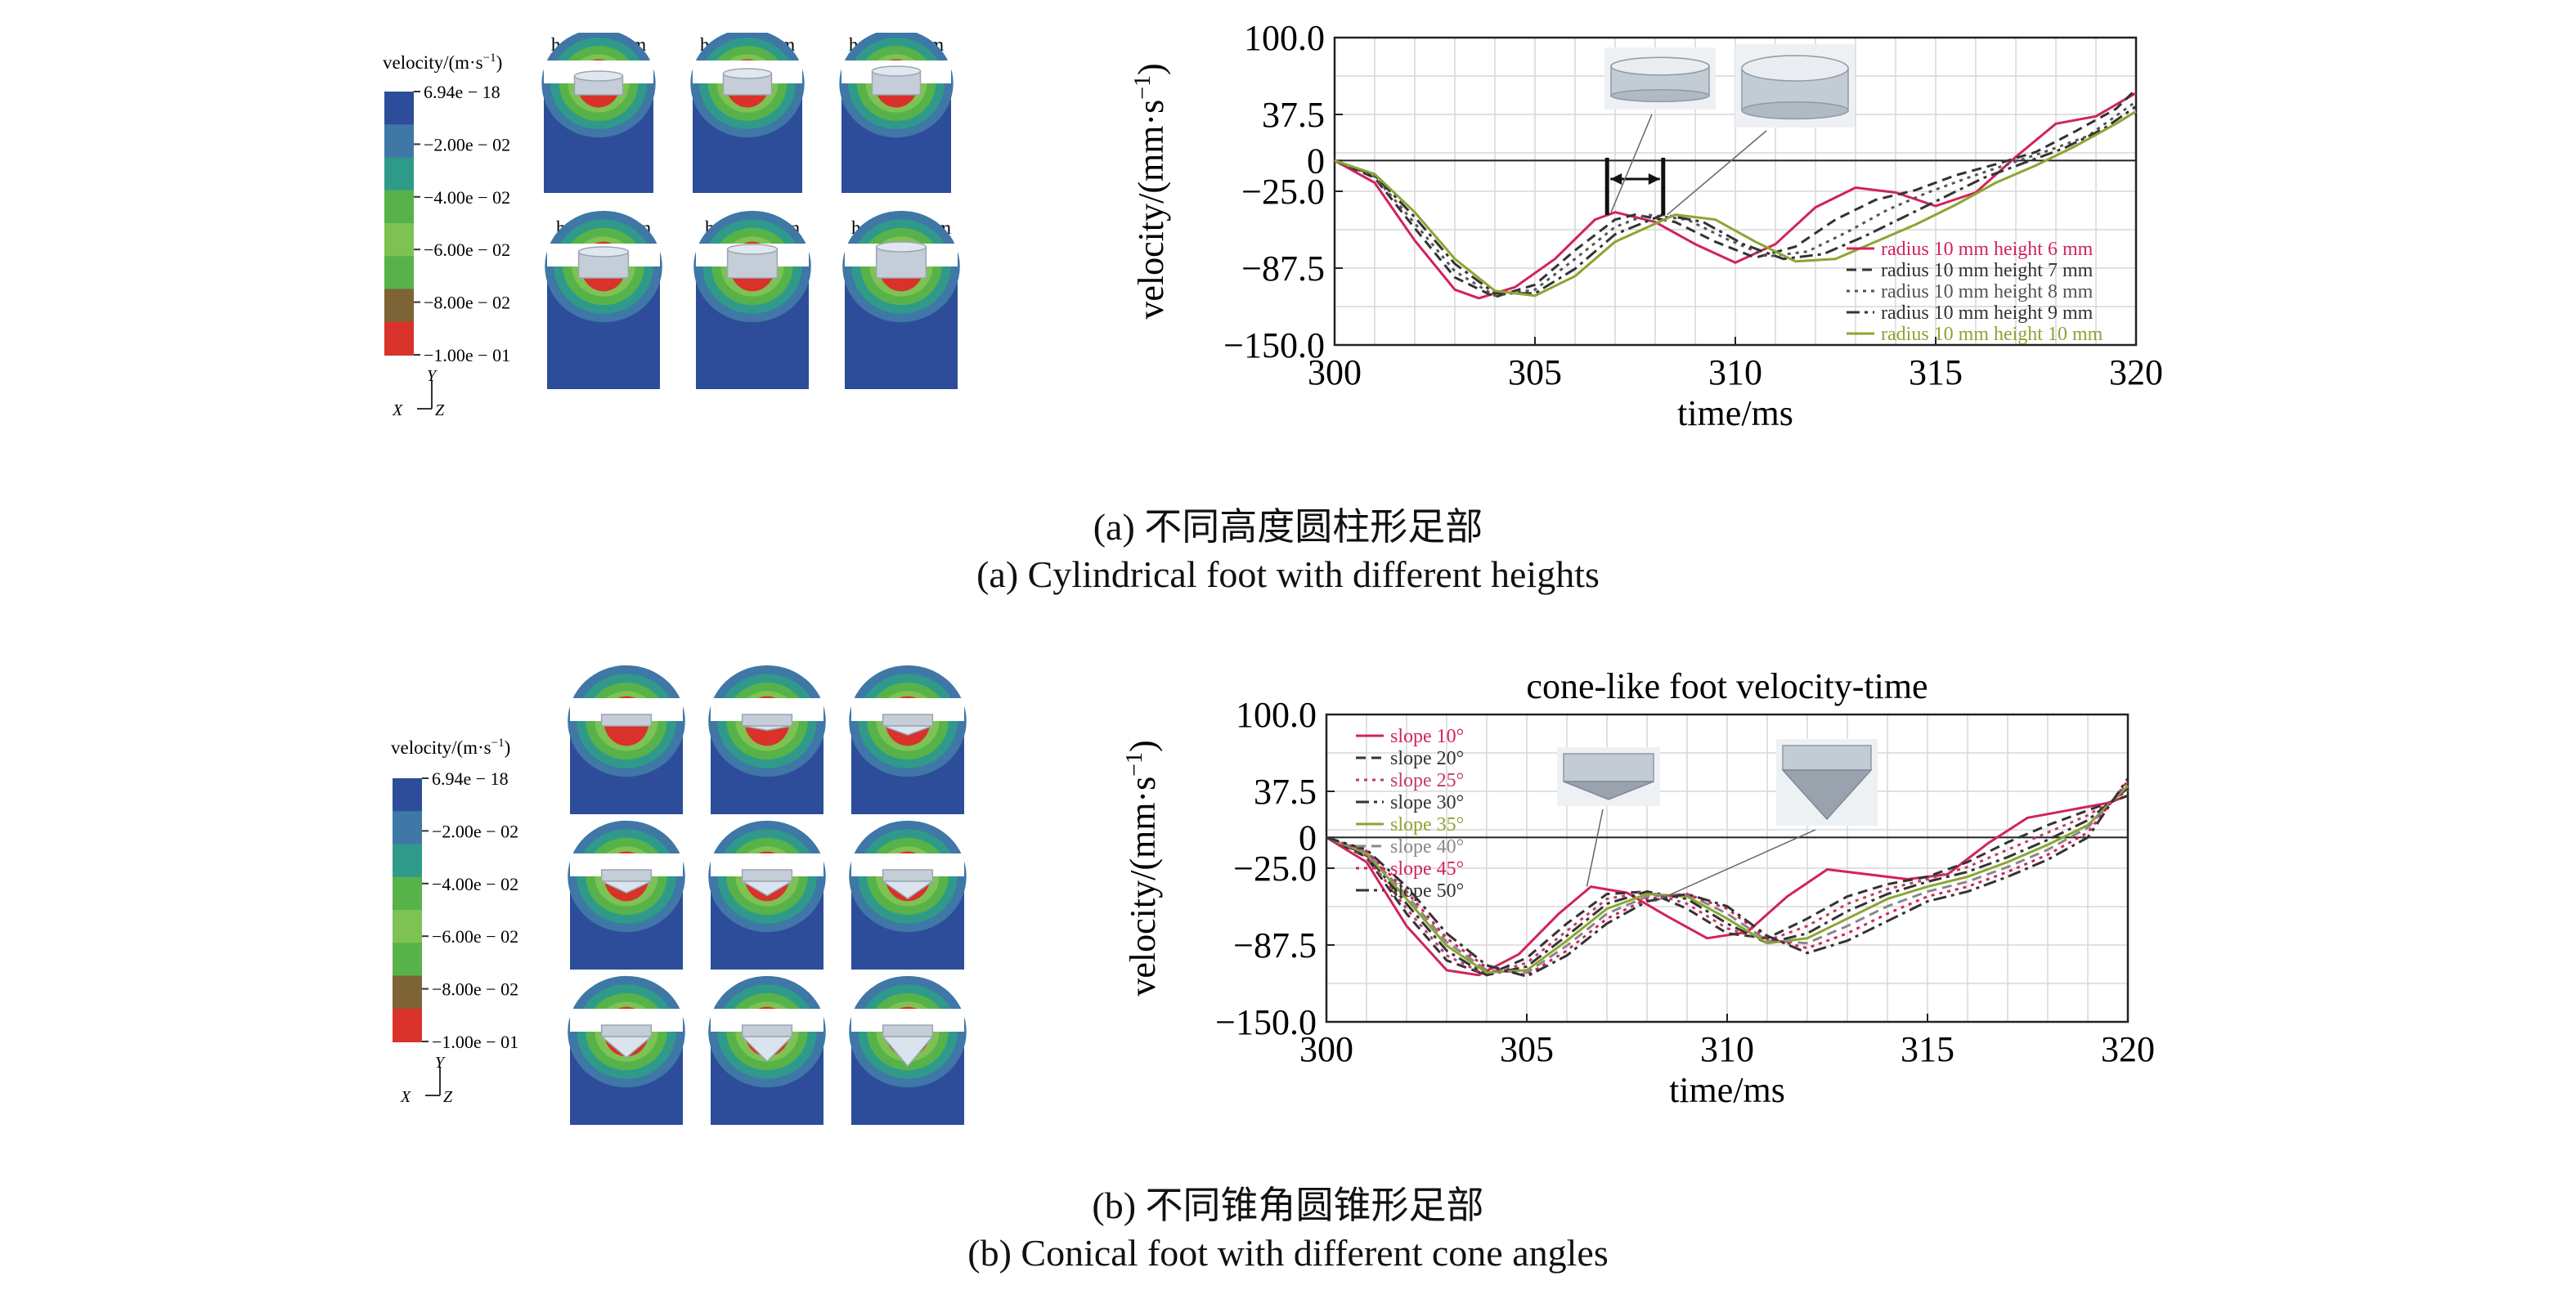 The image size is (2576, 1290). What do you see at coordinates (1735, 413) in the screenshot?
I see `x-axis-label: time/ms` at bounding box center [1735, 413].